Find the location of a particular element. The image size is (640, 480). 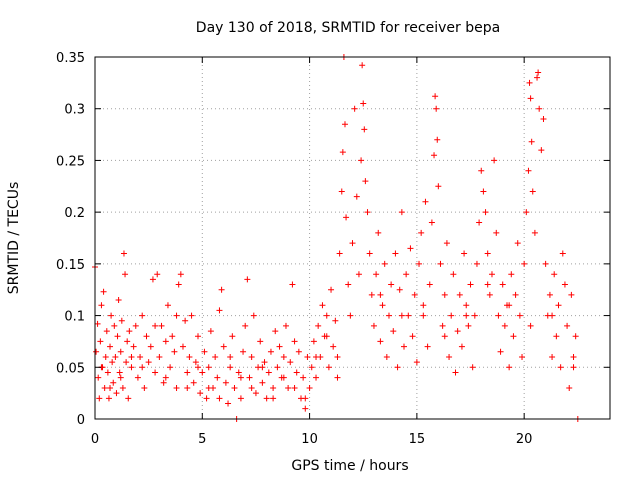

y-tick-label: 0 is located at coordinates (81, 420).